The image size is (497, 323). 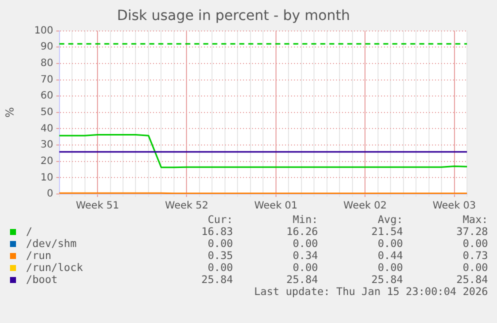 I want to click on text: 21.54, so click(x=386, y=232).